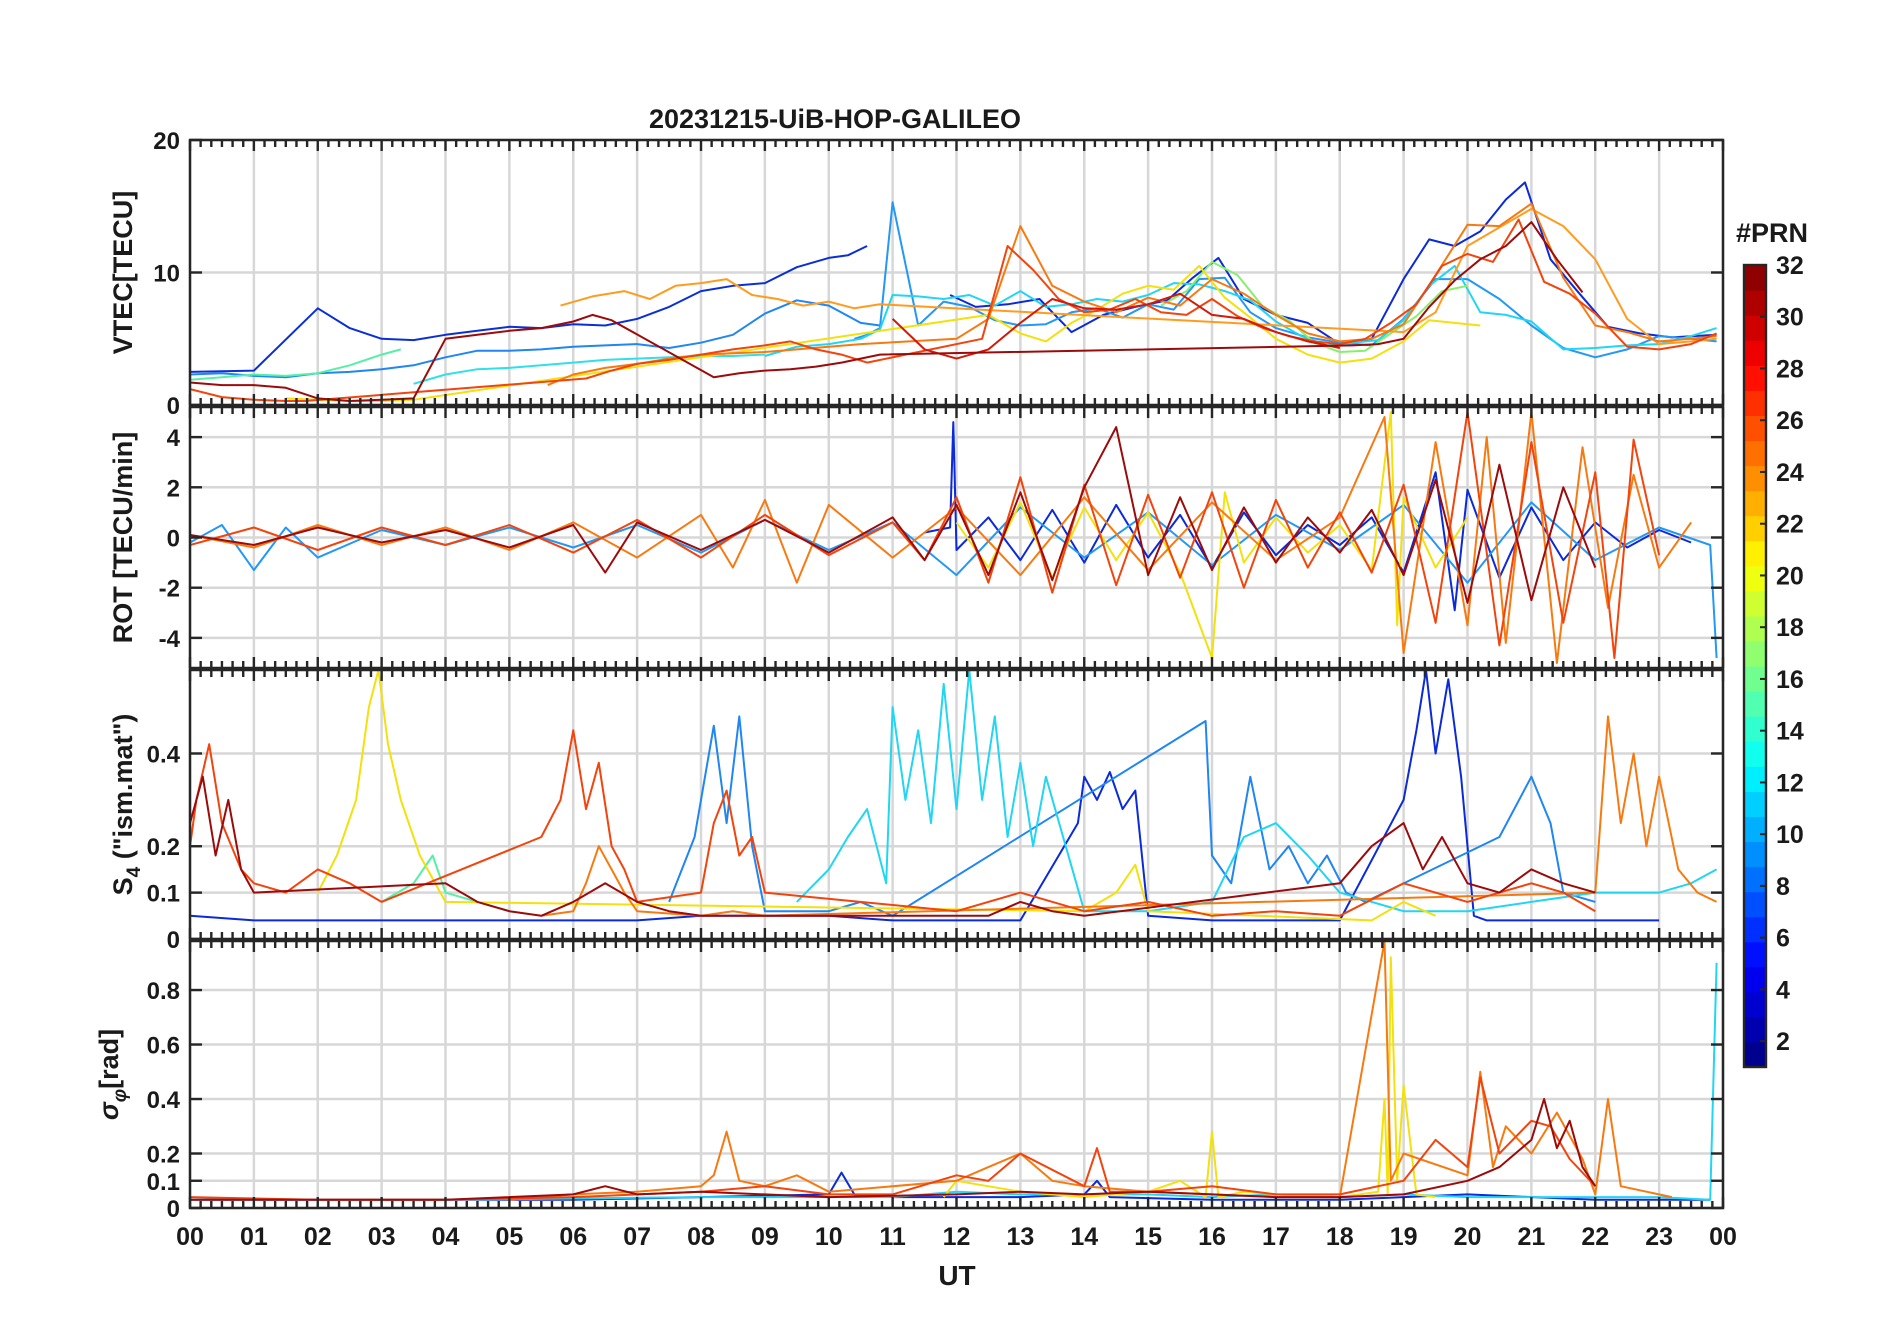 The width and height of the screenshot is (1902, 1330). What do you see at coordinates (1790, 369) in the screenshot?
I see `colorbar-tick-label: 28` at bounding box center [1790, 369].